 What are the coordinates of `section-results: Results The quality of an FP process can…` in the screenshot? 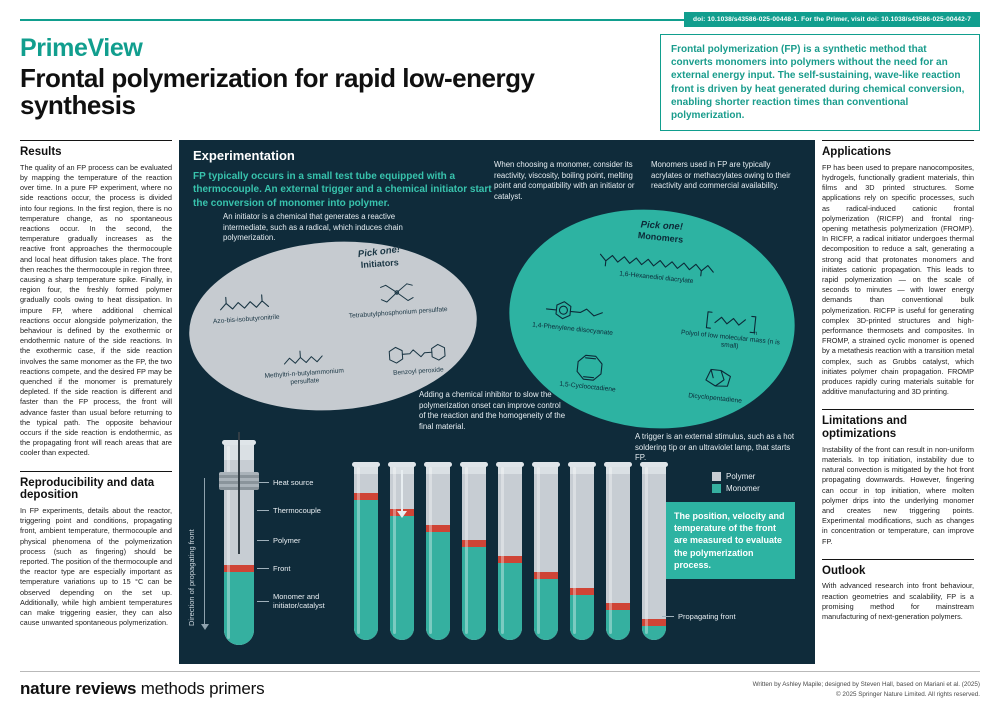 It's located at (96, 299).